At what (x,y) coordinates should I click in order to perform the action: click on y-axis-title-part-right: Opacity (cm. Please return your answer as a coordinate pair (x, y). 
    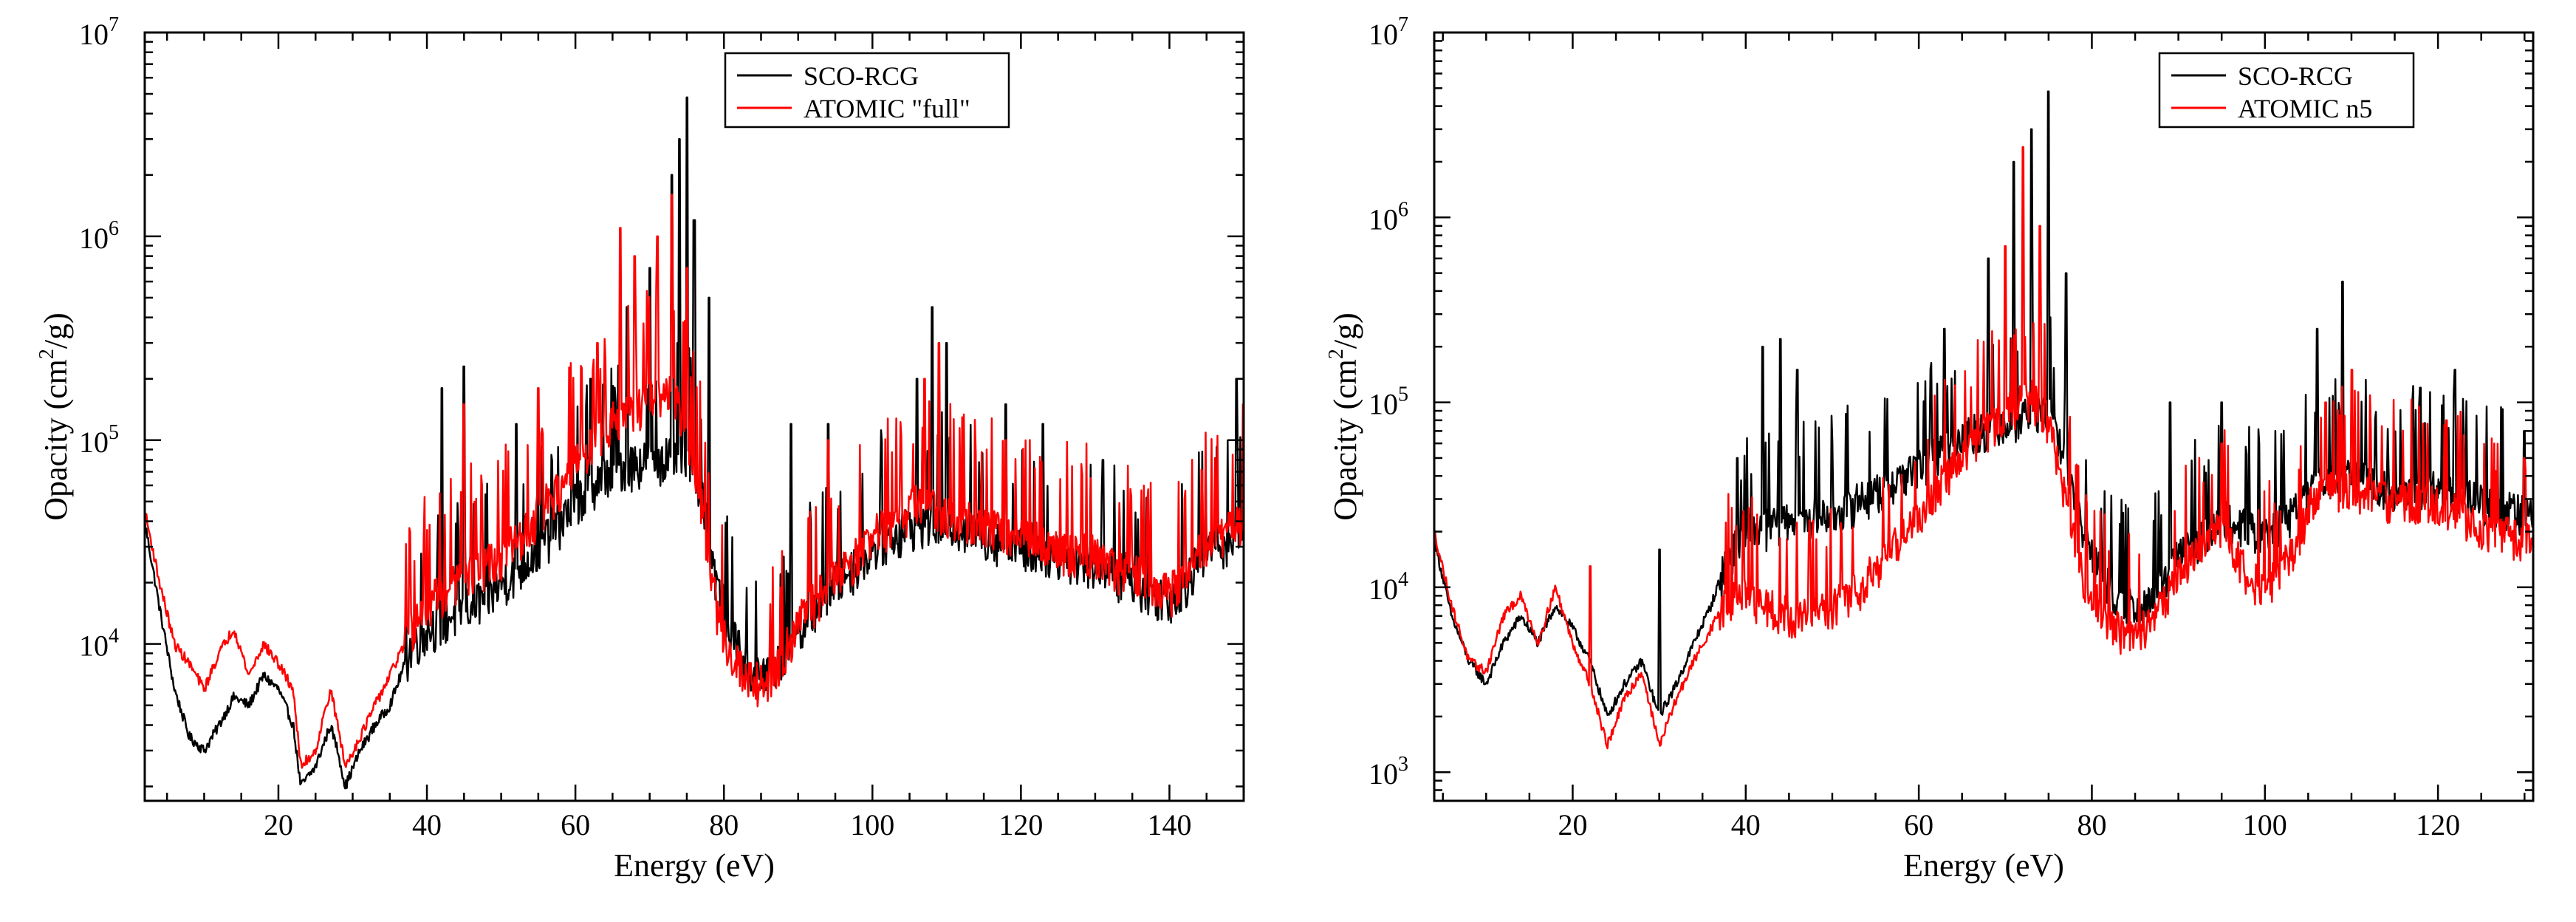
    Looking at the image, I should click on (1345, 440).